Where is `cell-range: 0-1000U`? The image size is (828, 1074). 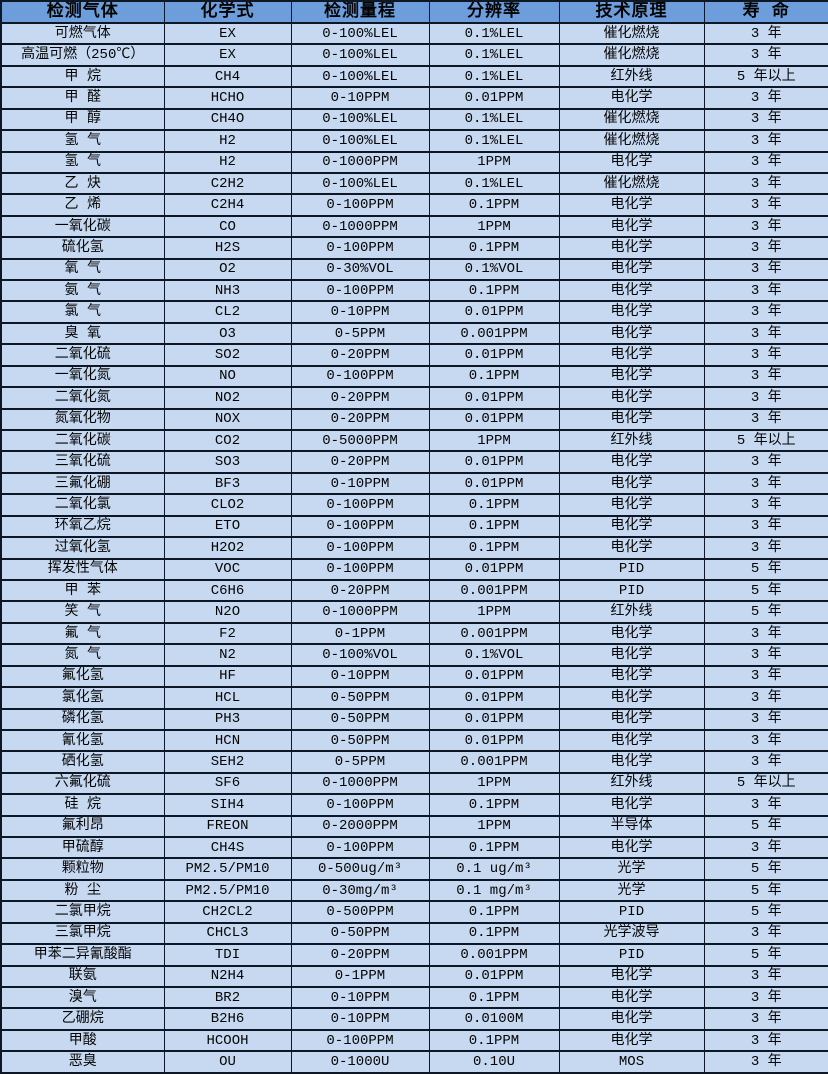
cell-range: 0-1000U is located at coordinates (360, 1062).